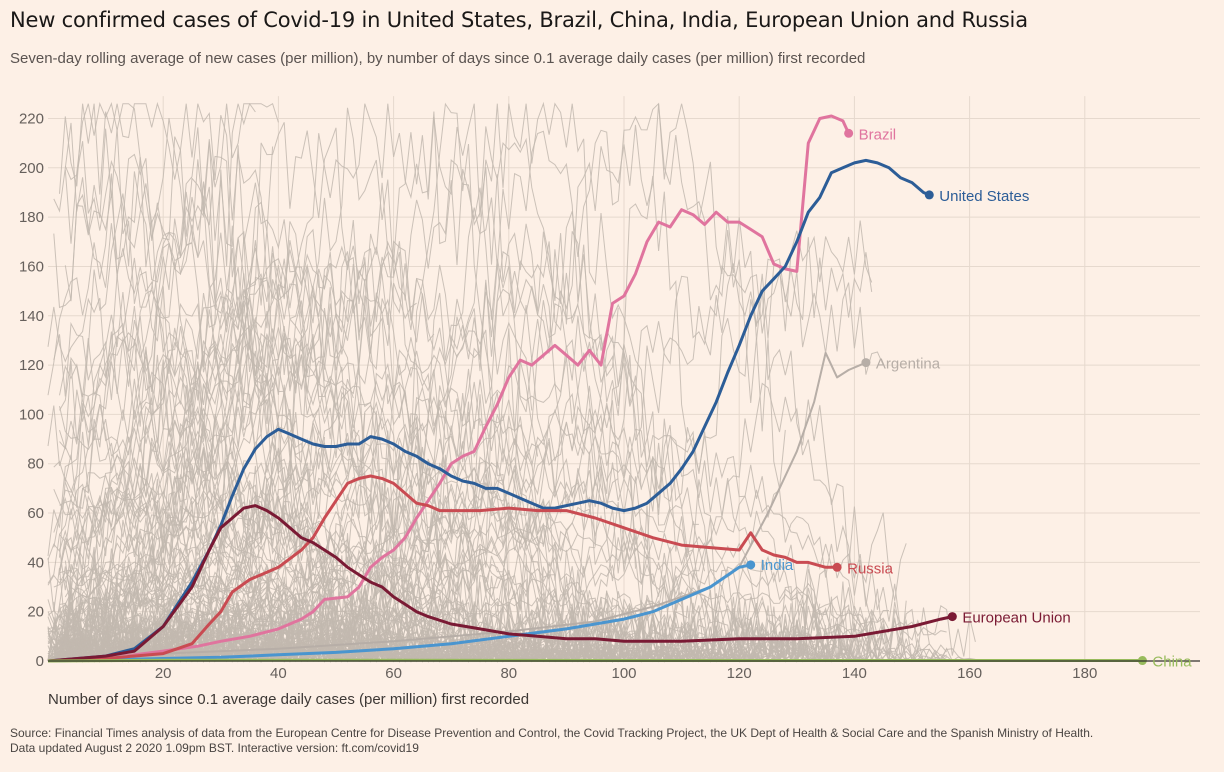 The image size is (1224, 772). What do you see at coordinates (1084, 673) in the screenshot?
I see `x-tick-label-180: 180` at bounding box center [1084, 673].